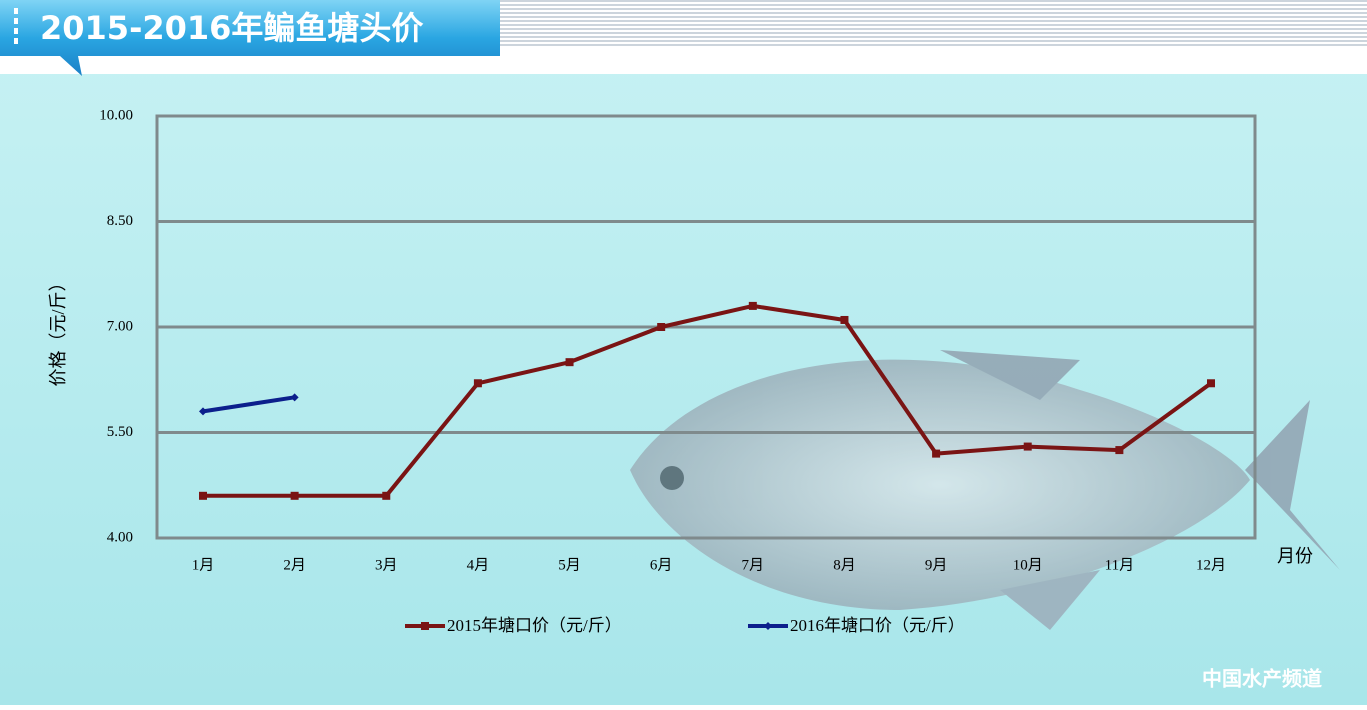 The width and height of the screenshot is (1367, 710). What do you see at coordinates (248, 404) in the screenshot?
I see `series-line` at bounding box center [248, 404].